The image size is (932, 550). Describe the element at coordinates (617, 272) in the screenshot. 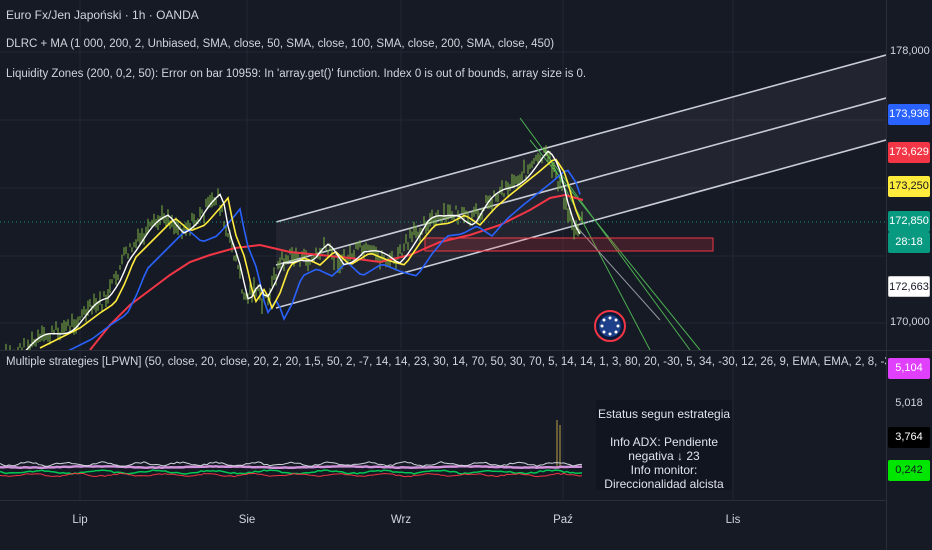

I see `trend-line-gray` at that location.